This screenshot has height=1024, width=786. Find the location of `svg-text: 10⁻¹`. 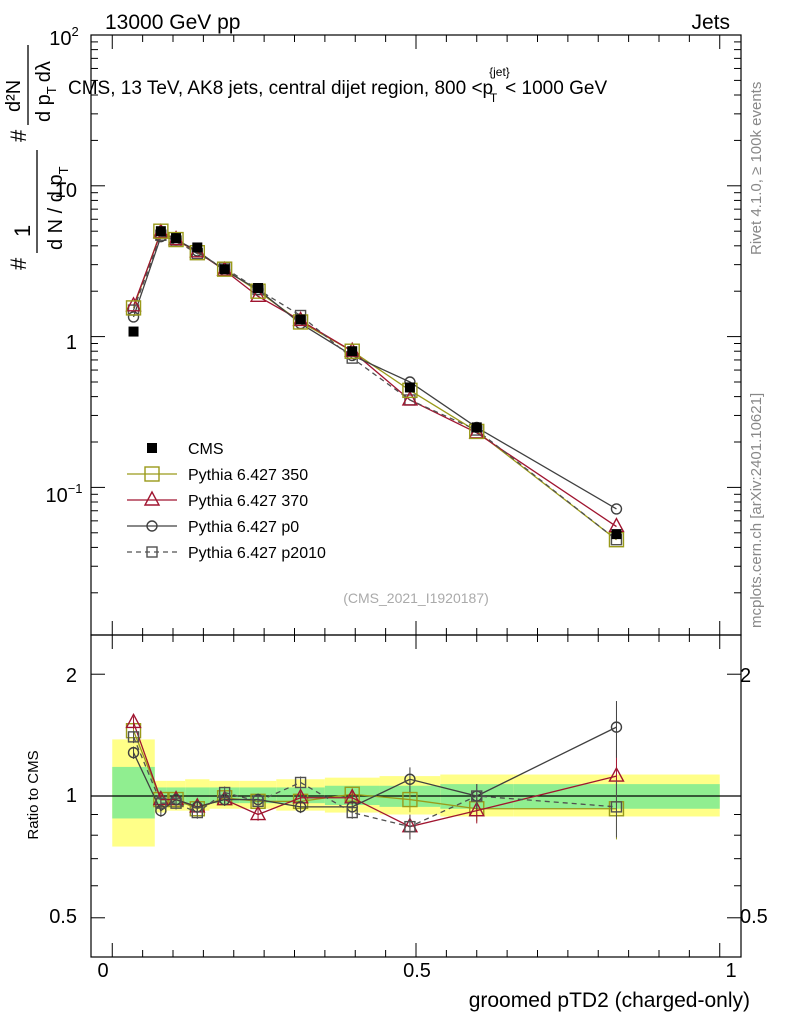

svg-text: 10⁻¹ is located at coordinates (63, 494).